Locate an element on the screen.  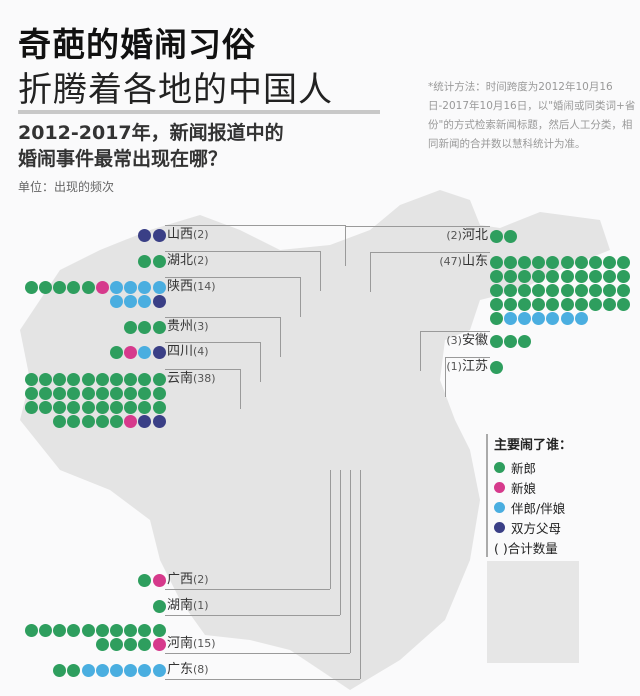
province-name: 陕西 is located at coordinates (180, 286).